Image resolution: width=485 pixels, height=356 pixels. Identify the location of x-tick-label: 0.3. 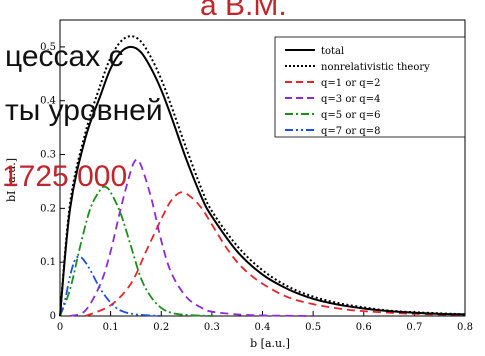
(212, 327).